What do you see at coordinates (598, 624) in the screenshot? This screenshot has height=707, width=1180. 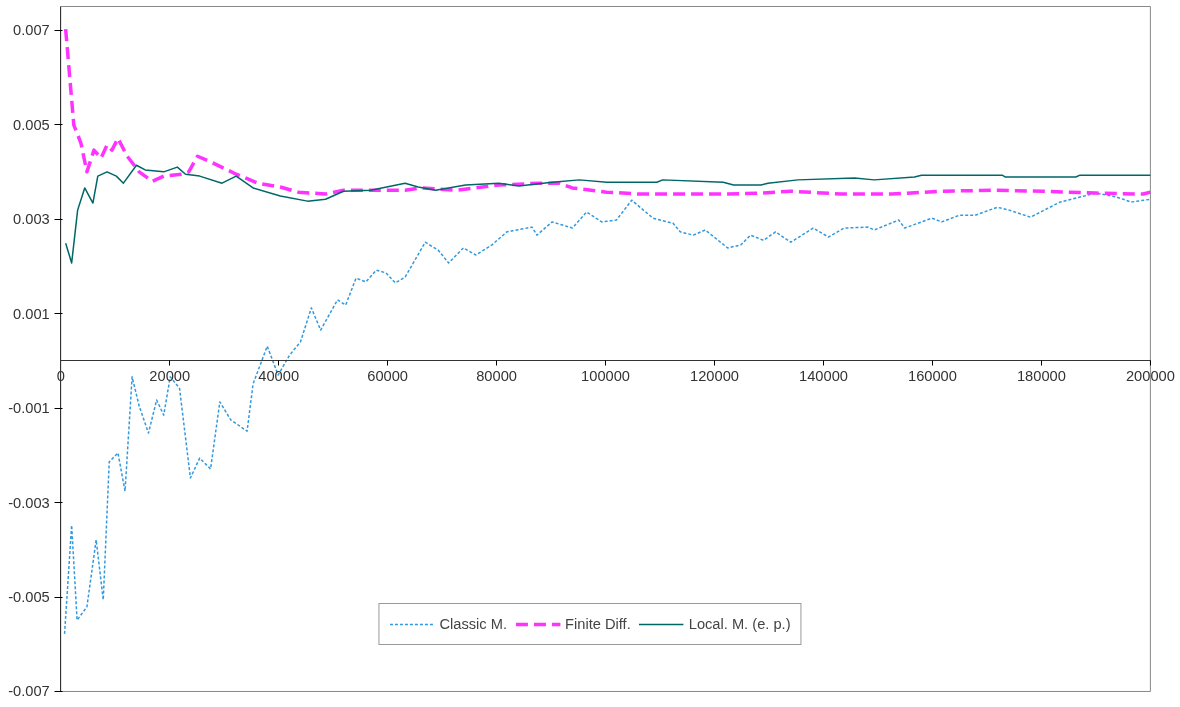 I see `legend-label: Finite Diff.` at bounding box center [598, 624].